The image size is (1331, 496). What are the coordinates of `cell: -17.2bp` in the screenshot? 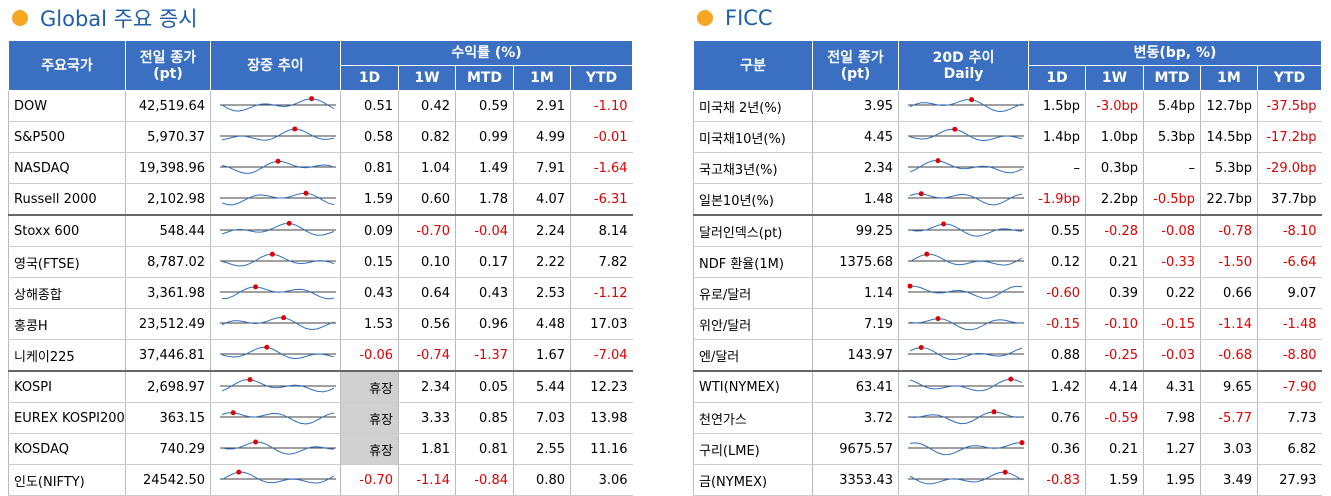 It's located at (1289, 137).